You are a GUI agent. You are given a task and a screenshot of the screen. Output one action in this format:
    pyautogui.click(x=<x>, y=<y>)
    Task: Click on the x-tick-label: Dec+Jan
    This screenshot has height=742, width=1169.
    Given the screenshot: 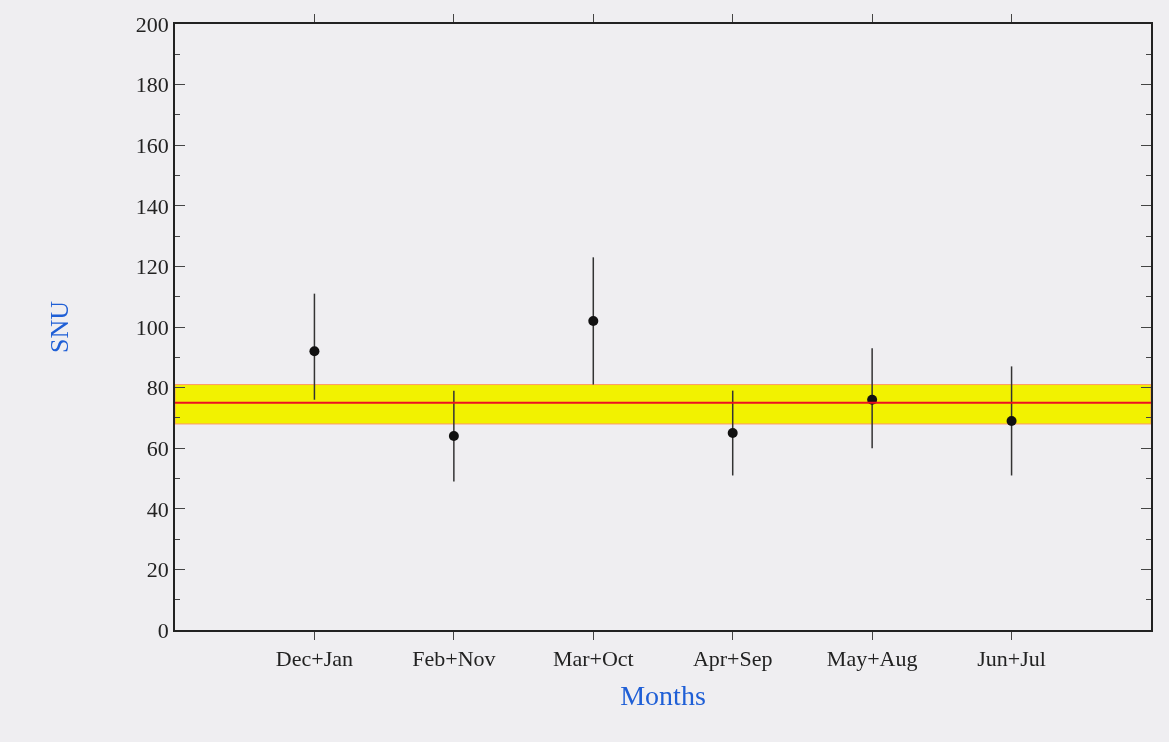 What is the action you would take?
    pyautogui.click(x=314, y=659)
    